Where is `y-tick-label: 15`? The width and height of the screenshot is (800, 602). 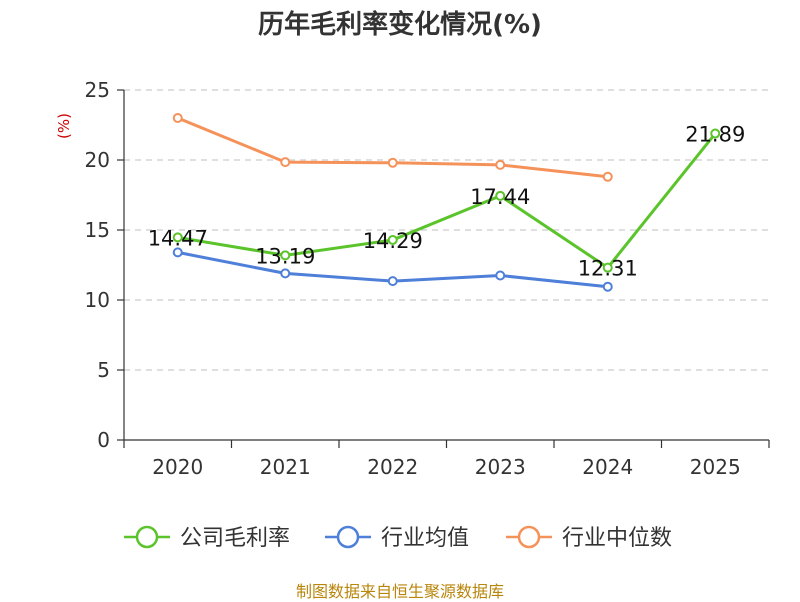 y-tick-label: 15 is located at coordinates (97, 230).